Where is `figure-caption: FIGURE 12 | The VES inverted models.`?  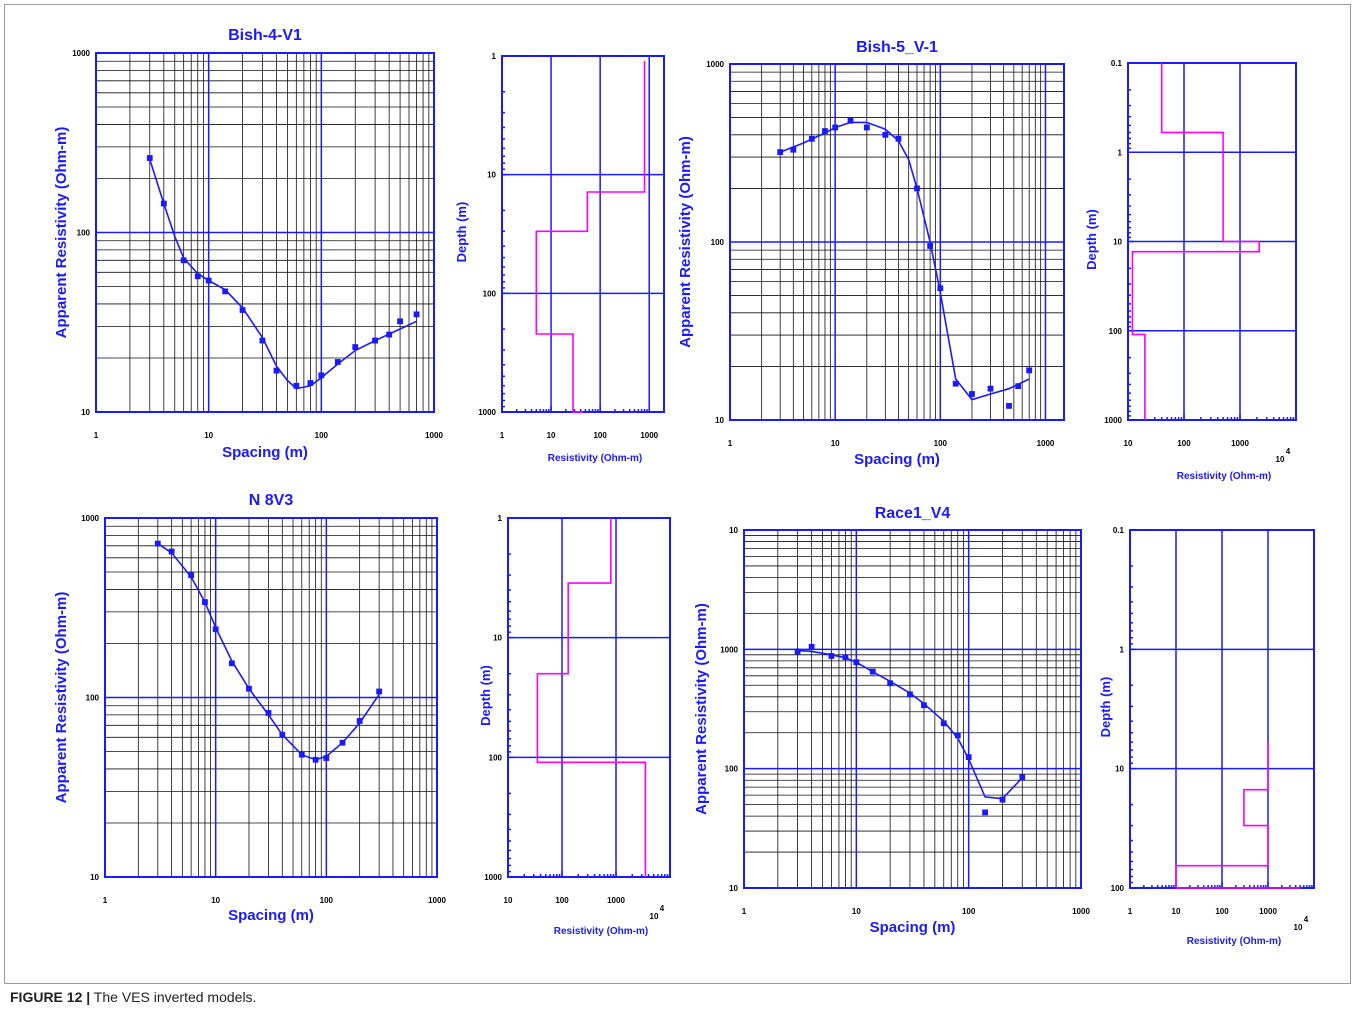 figure-caption: FIGURE 12 | The VES inverted models. is located at coordinates (133, 997).